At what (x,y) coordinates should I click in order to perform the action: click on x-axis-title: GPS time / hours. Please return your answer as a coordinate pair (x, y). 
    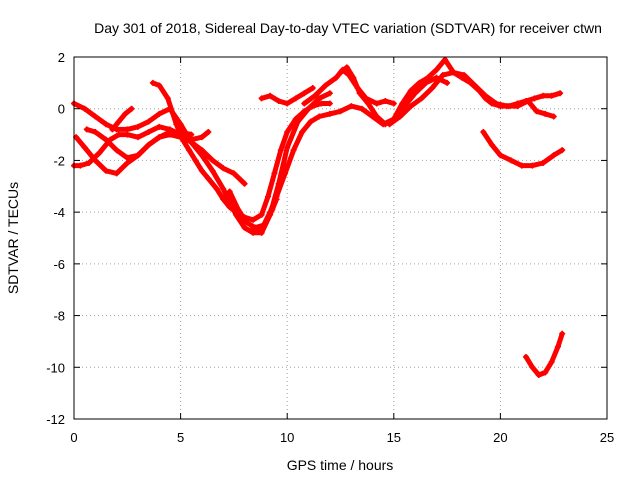
    Looking at the image, I should click on (340, 465).